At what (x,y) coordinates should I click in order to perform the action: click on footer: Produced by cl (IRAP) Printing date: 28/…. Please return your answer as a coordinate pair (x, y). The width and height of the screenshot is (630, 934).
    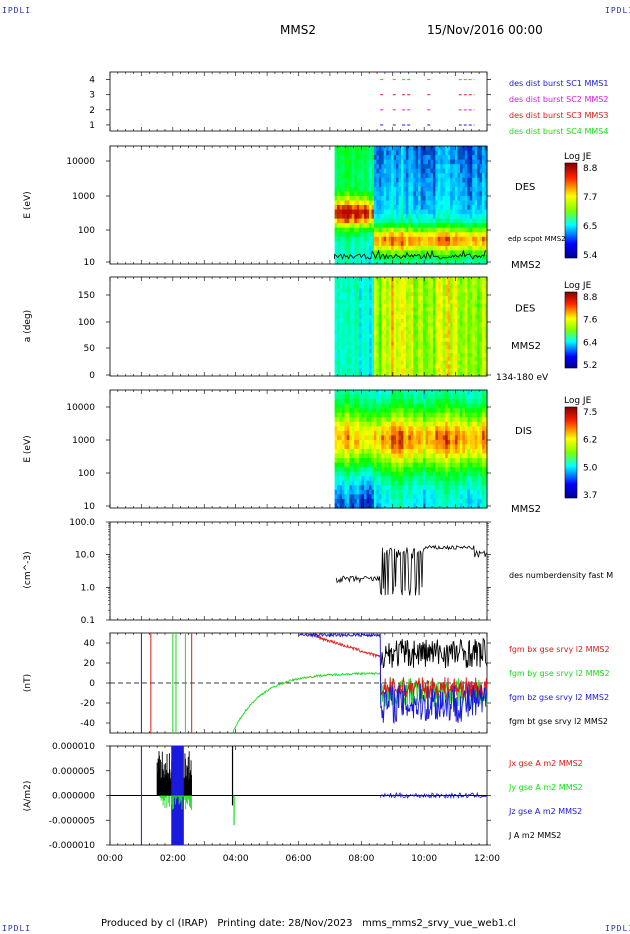
    Looking at the image, I should click on (308, 923).